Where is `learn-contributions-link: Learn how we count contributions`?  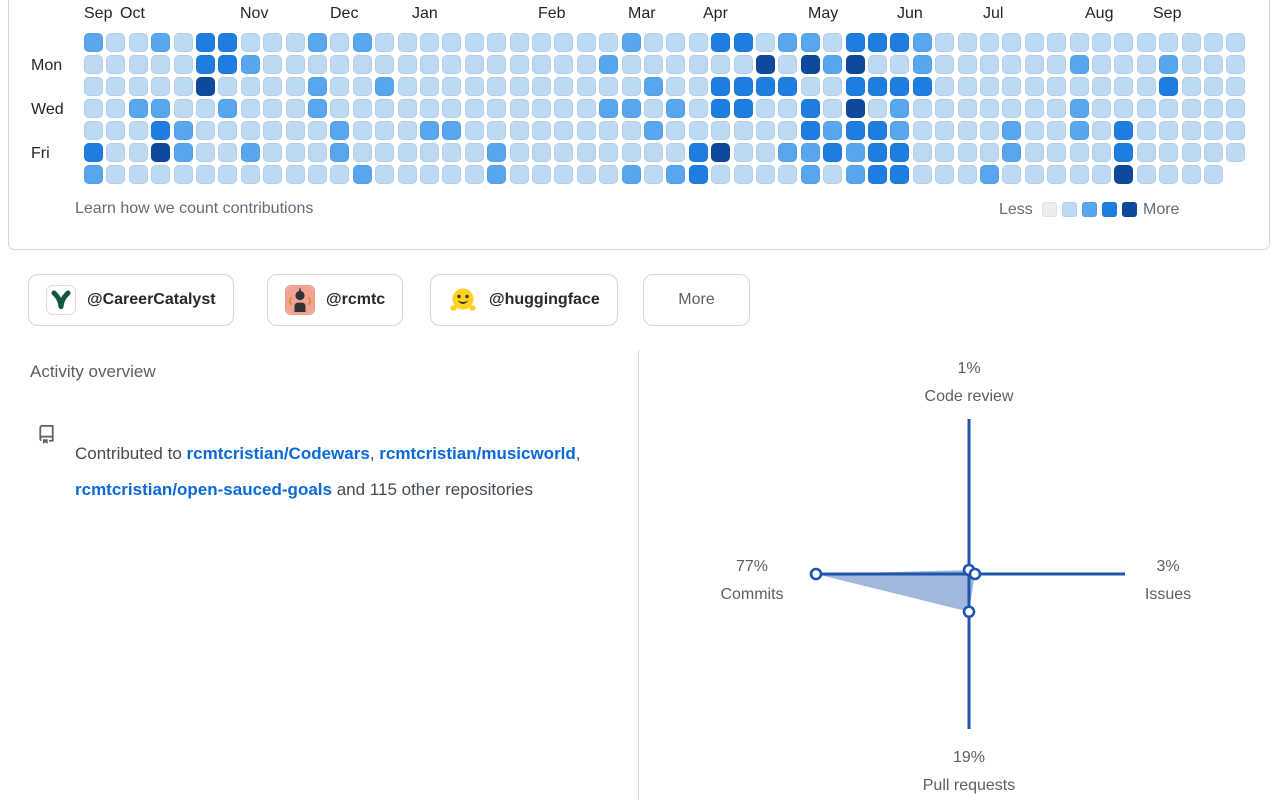 learn-contributions-link: Learn how we count contributions is located at coordinates (194, 208).